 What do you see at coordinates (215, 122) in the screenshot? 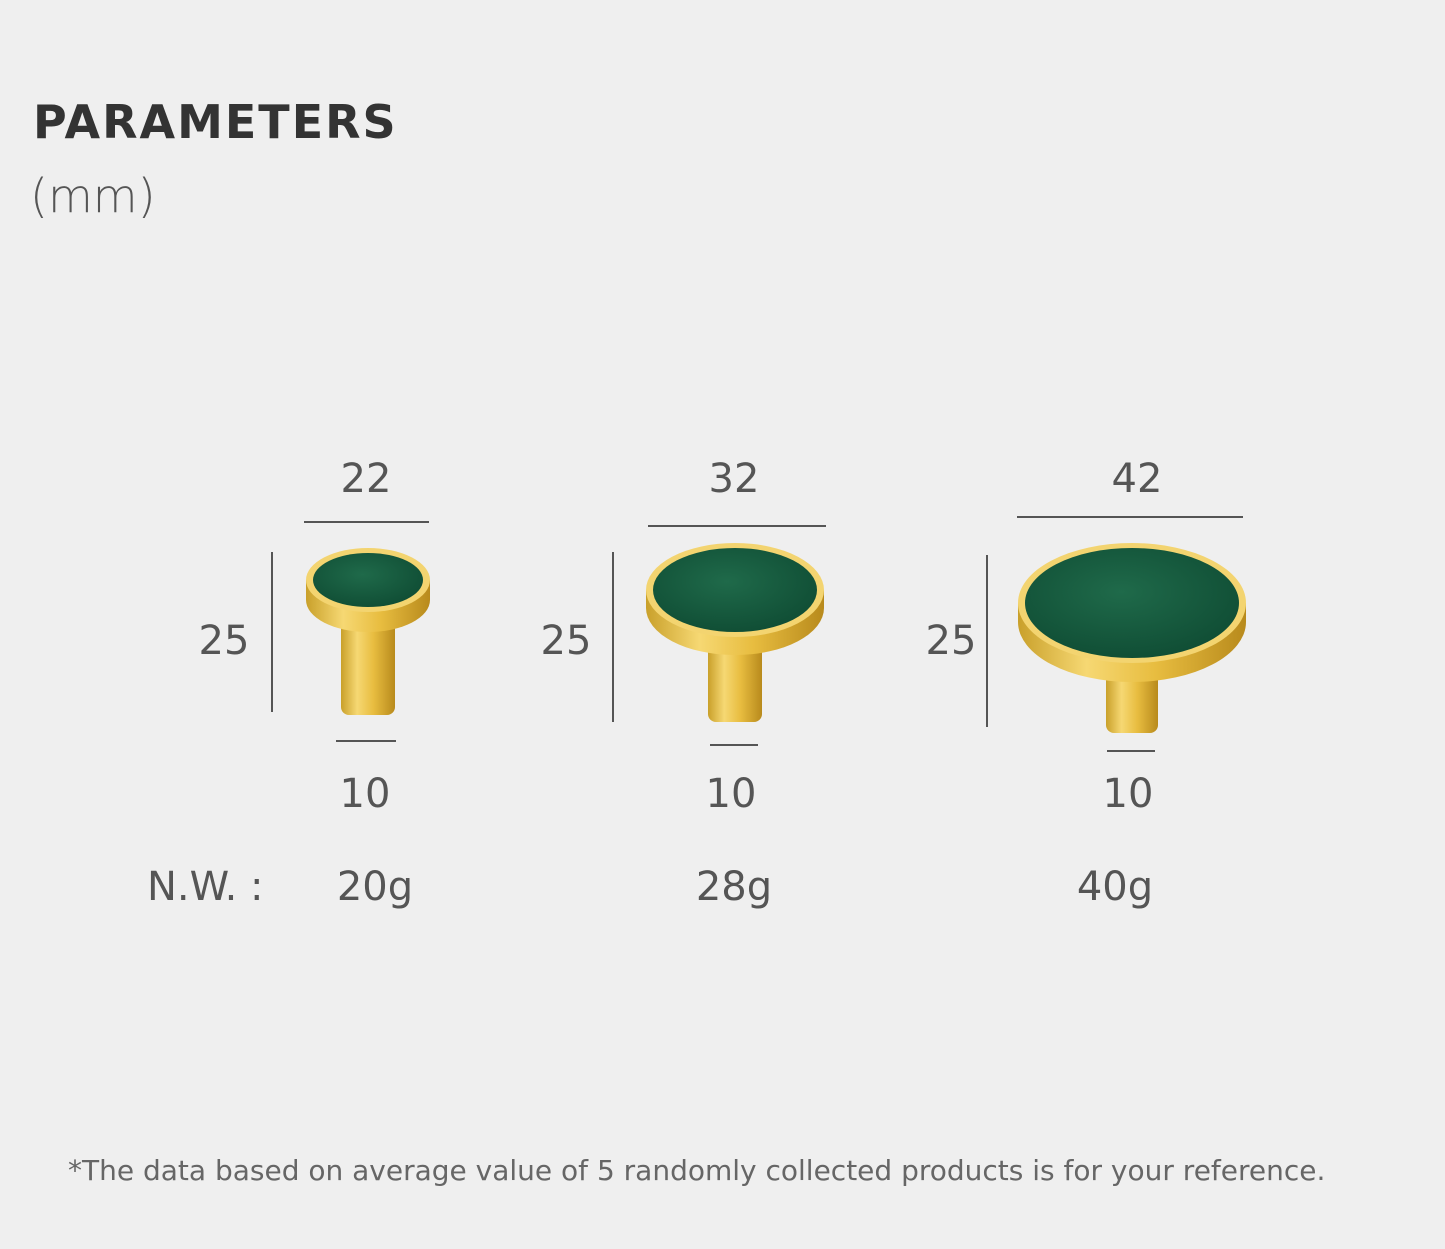
I see `title: PARAMETERS` at bounding box center [215, 122].